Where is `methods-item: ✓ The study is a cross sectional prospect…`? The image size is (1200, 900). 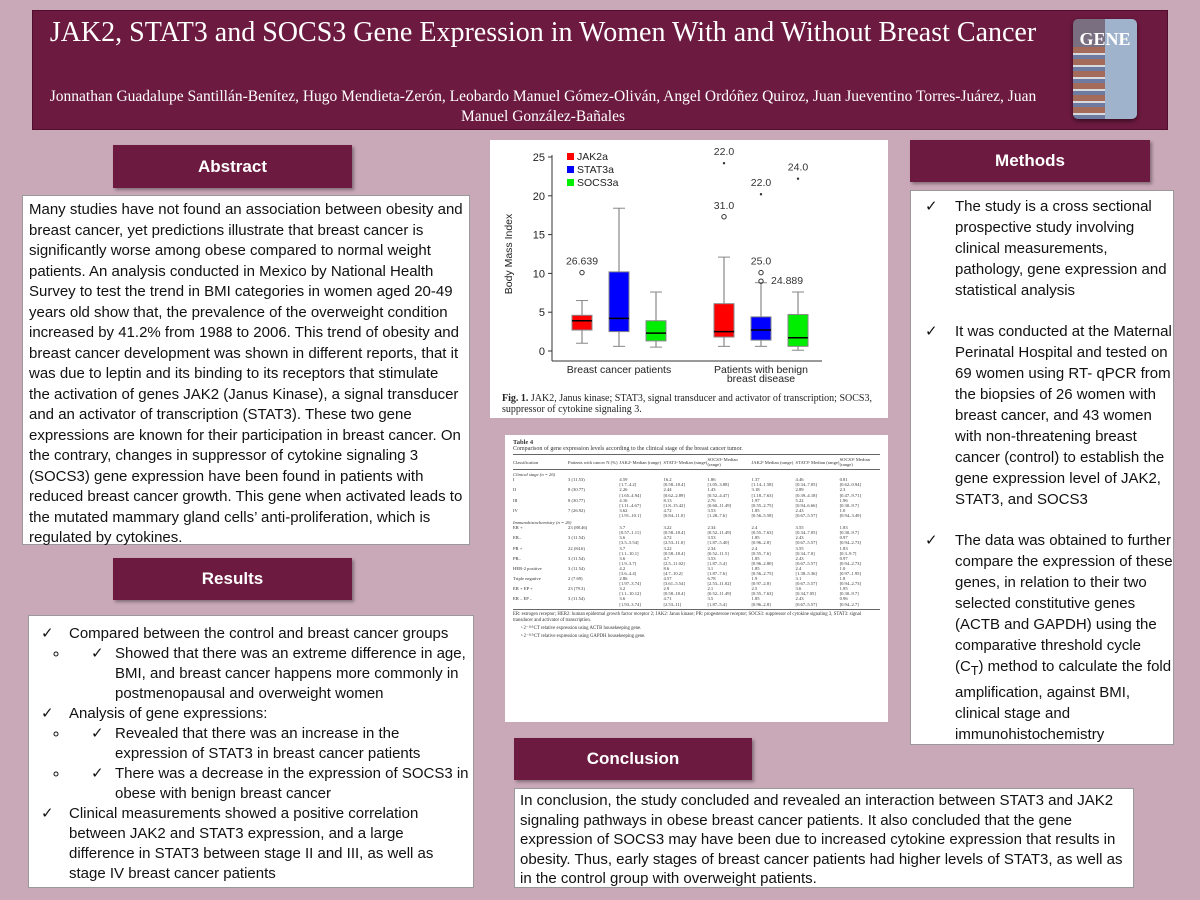
methods-item: ✓ The study is a cross sectional prospect… is located at coordinates (1046, 248).